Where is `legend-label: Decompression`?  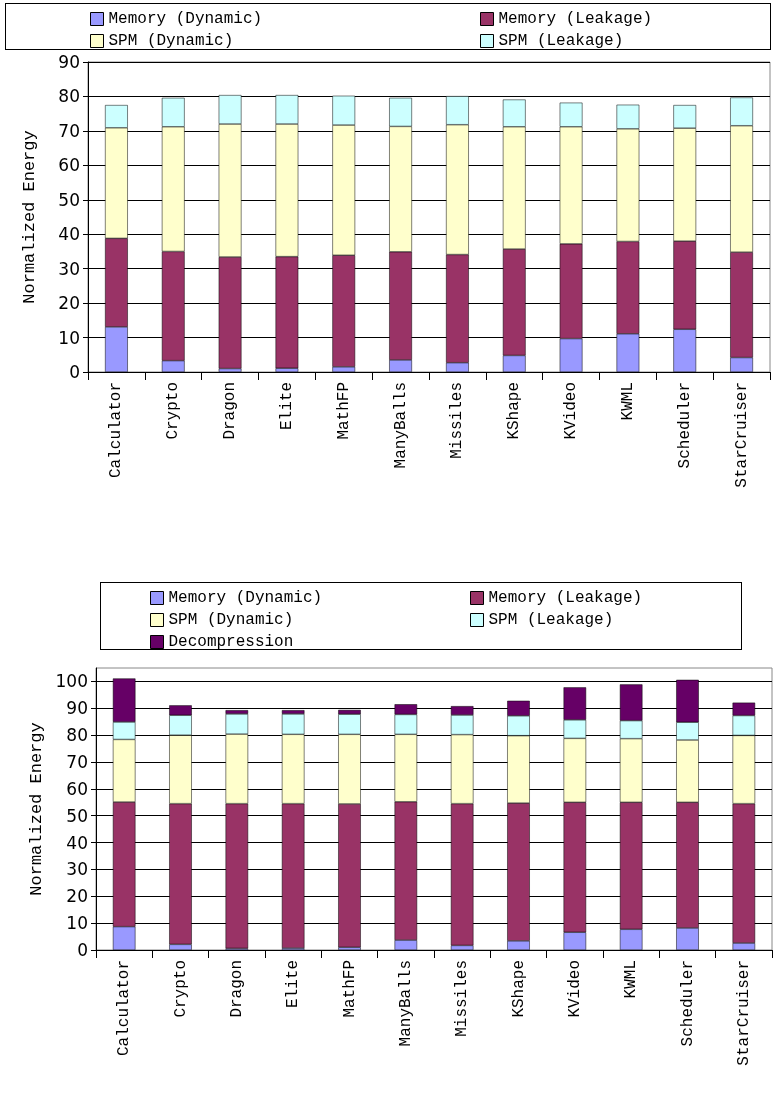 legend-label: Decompression is located at coordinates (231, 642).